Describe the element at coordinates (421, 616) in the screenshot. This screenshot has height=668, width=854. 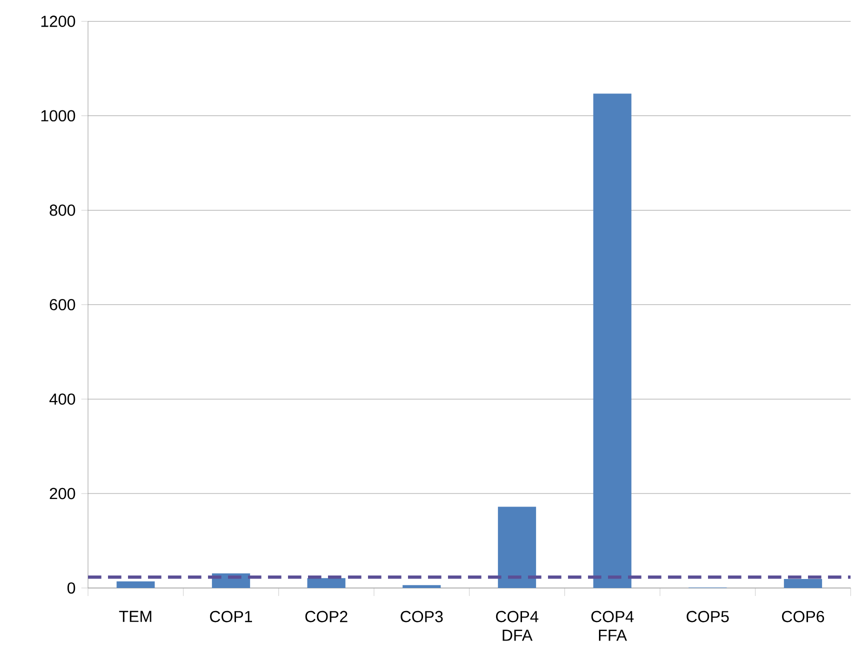
I see `x-tick-label: COP3` at that location.